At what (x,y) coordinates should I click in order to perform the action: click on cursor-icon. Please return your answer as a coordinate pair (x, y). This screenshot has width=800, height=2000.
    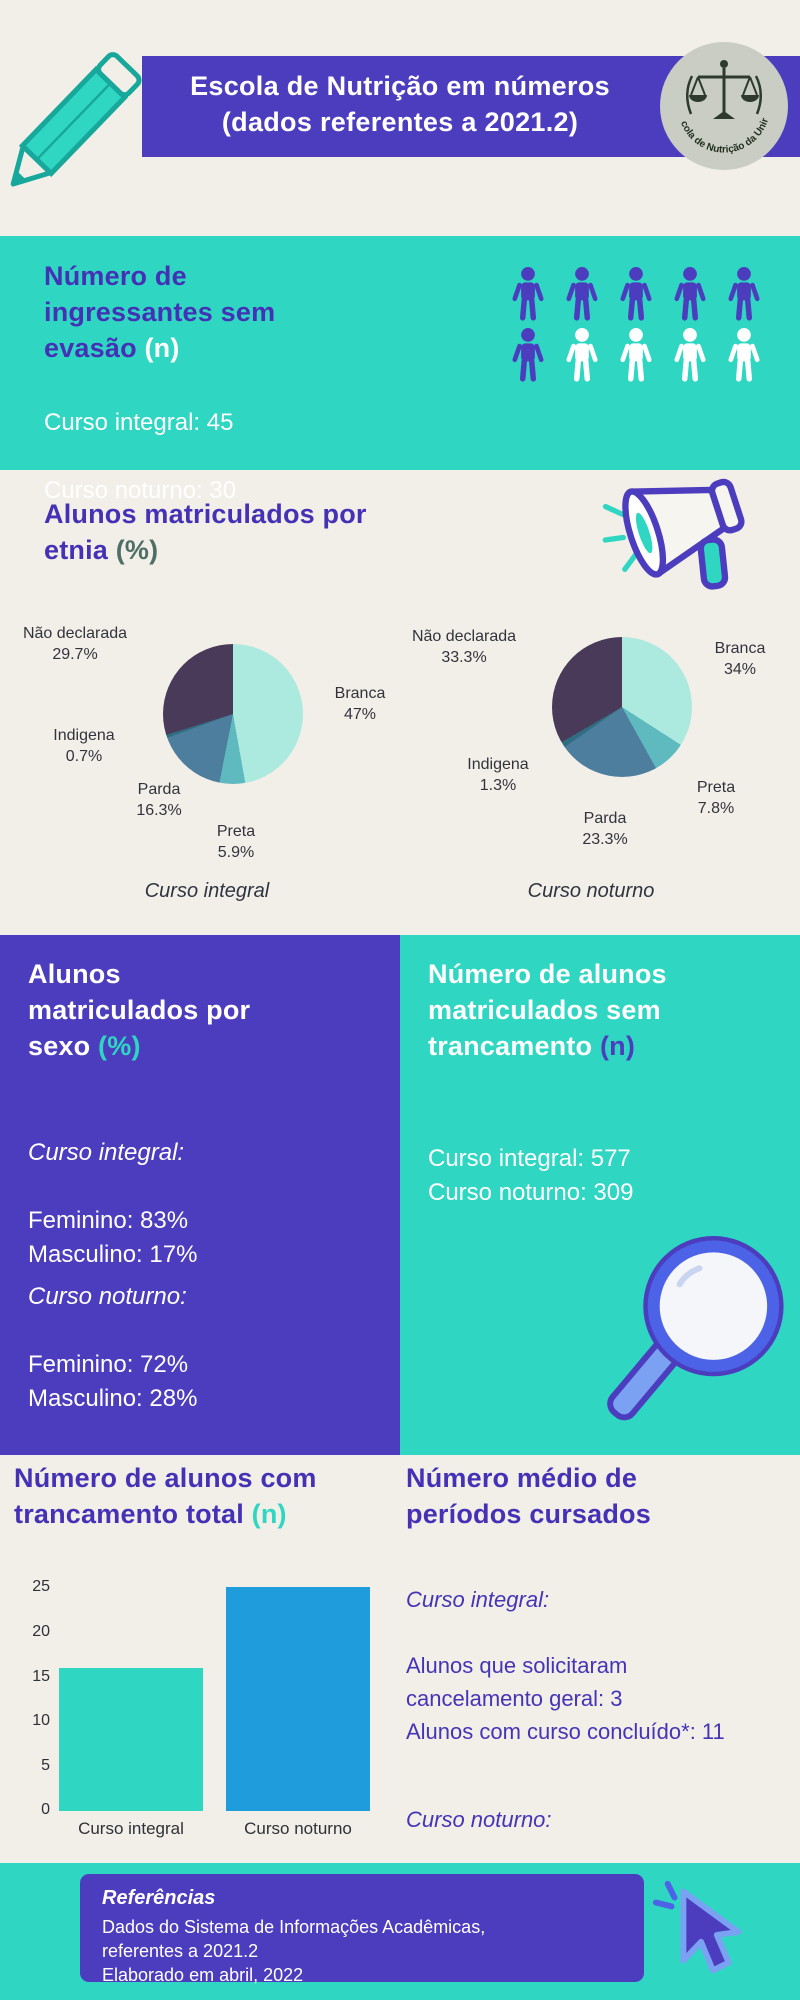
    Looking at the image, I should click on (707, 1931).